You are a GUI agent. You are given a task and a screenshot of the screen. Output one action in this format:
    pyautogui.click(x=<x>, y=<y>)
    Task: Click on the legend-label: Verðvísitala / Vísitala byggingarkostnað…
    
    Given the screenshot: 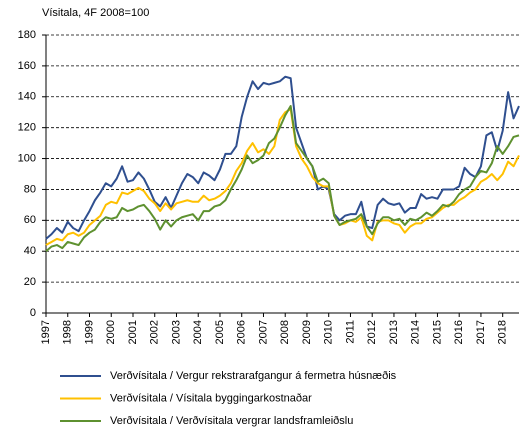 What is the action you would take?
    pyautogui.click(x=211, y=398)
    